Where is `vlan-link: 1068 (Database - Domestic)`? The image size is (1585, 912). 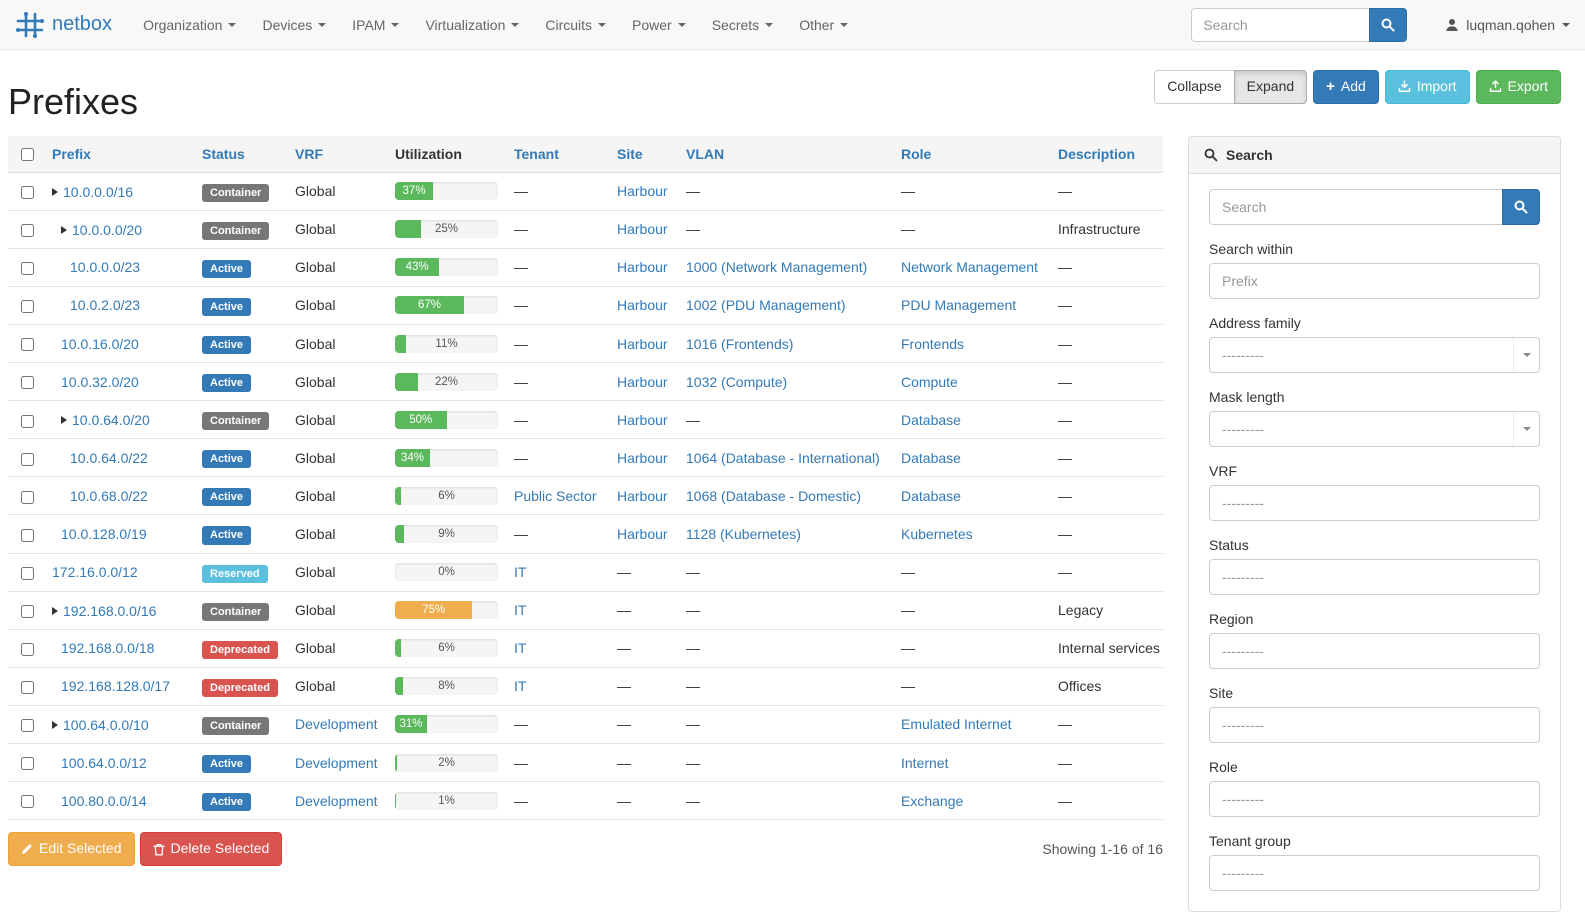
vlan-link: 1068 (Database - Domestic) is located at coordinates (774, 495).